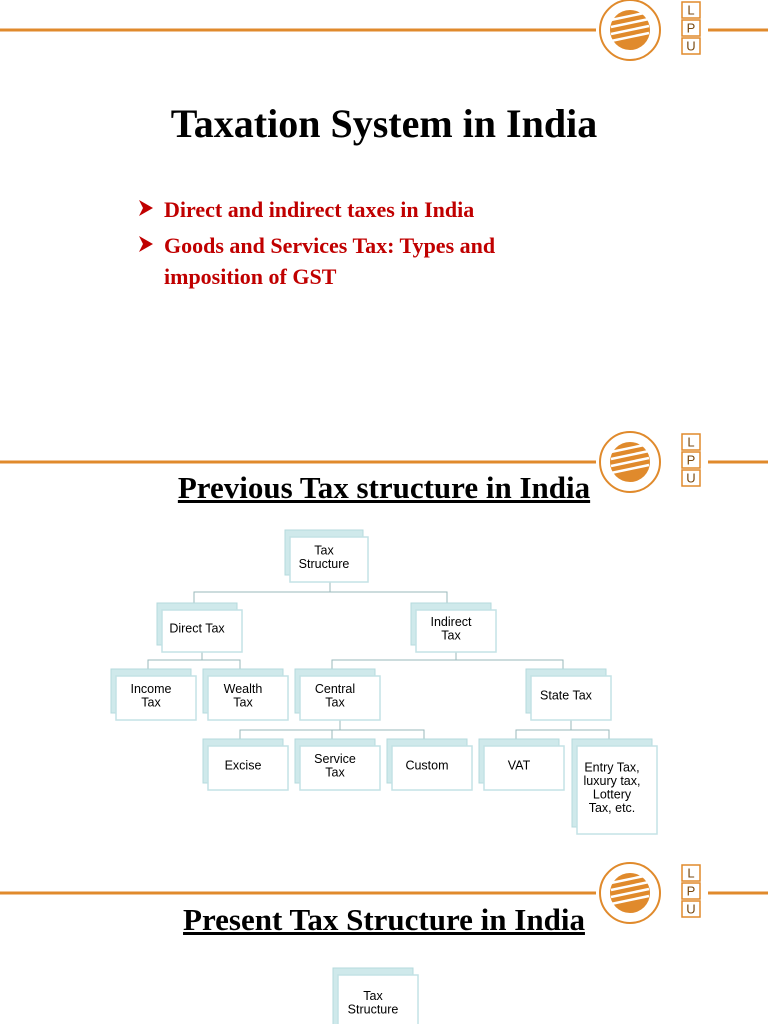 This screenshot has width=768, height=1024. What do you see at coordinates (611, 767) in the screenshot?
I see `node-label: Entry Tax,` at bounding box center [611, 767].